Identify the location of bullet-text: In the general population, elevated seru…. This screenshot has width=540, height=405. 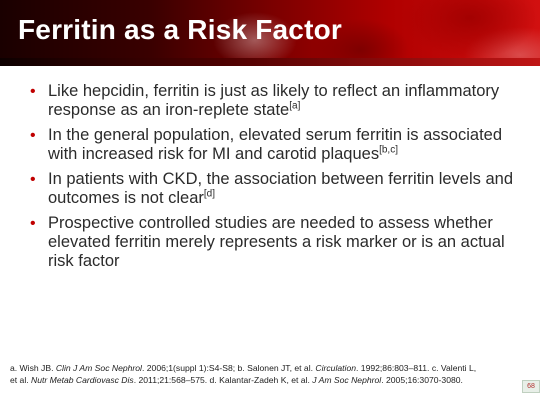
(275, 144).